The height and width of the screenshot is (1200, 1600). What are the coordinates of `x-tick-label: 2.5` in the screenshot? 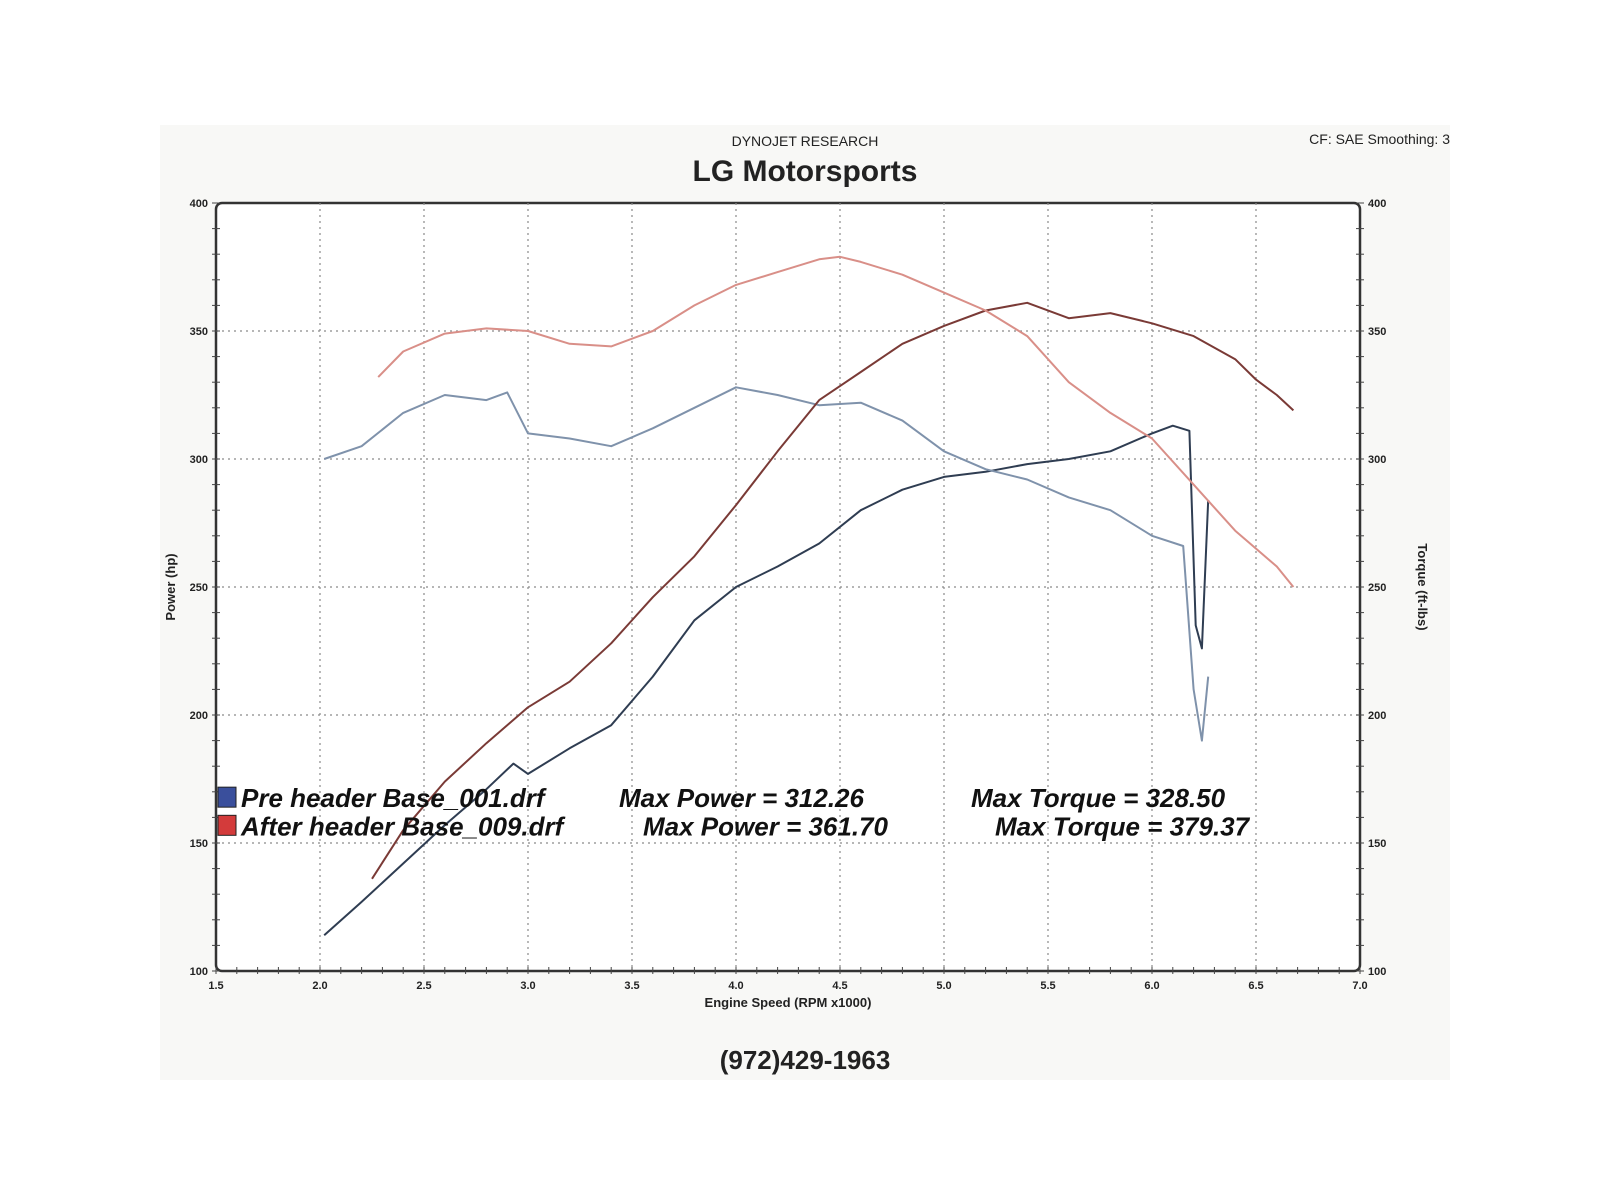 It's located at (423, 986).